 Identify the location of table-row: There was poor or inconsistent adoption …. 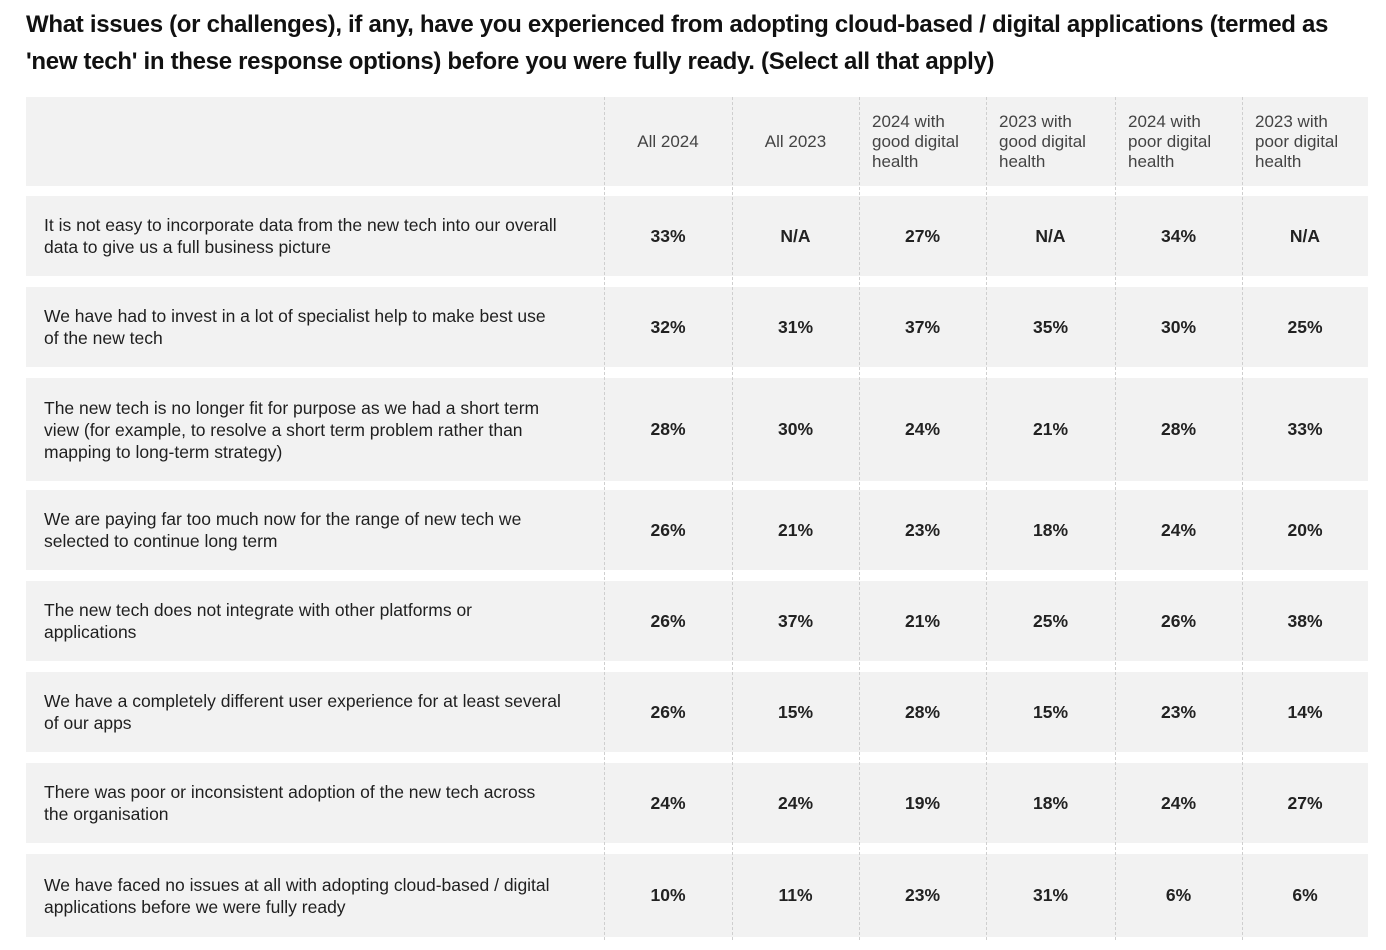
(697, 803).